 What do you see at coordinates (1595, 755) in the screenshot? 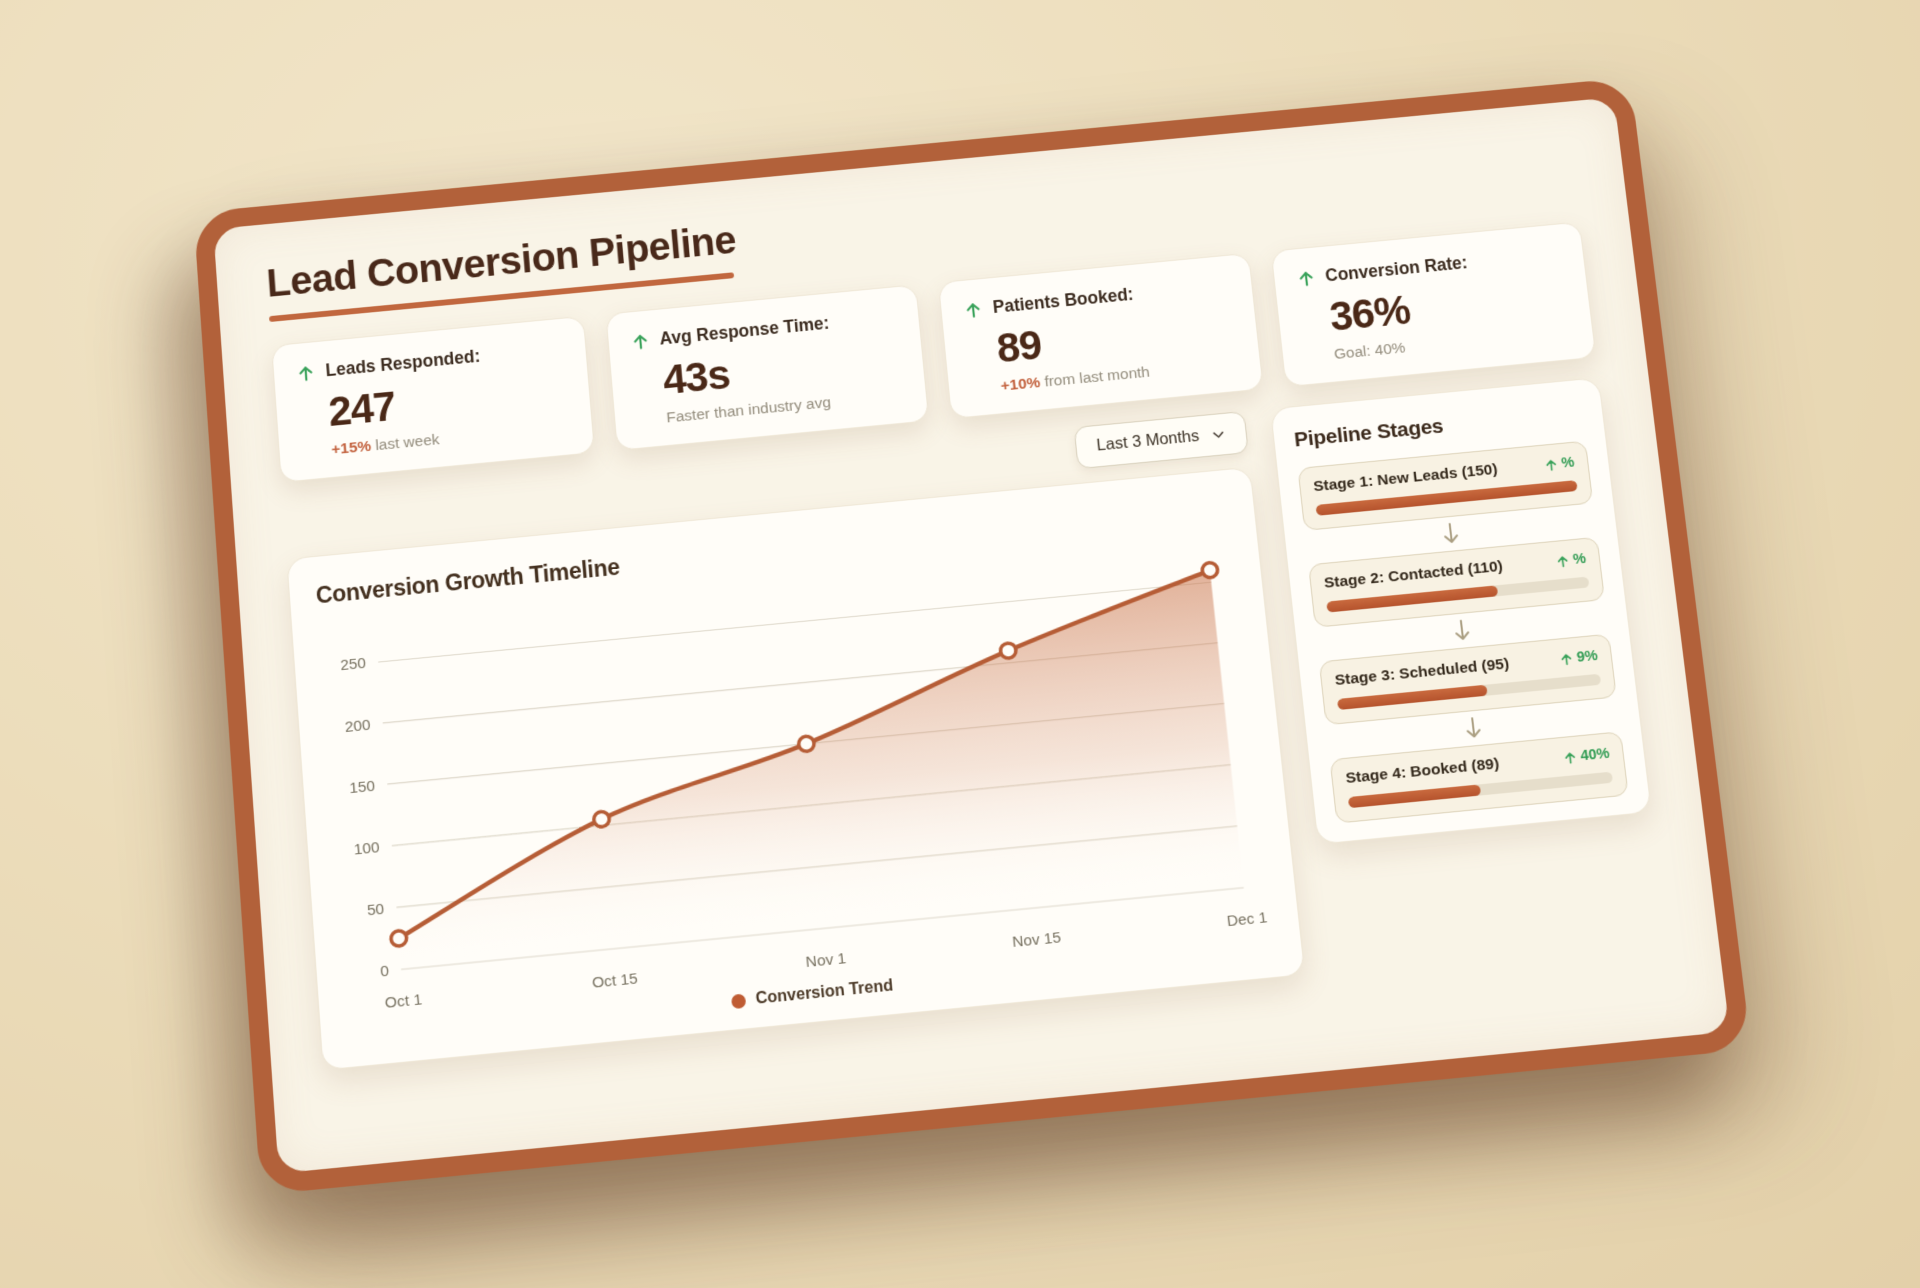
I see `stage-delta-value: 40%` at bounding box center [1595, 755].